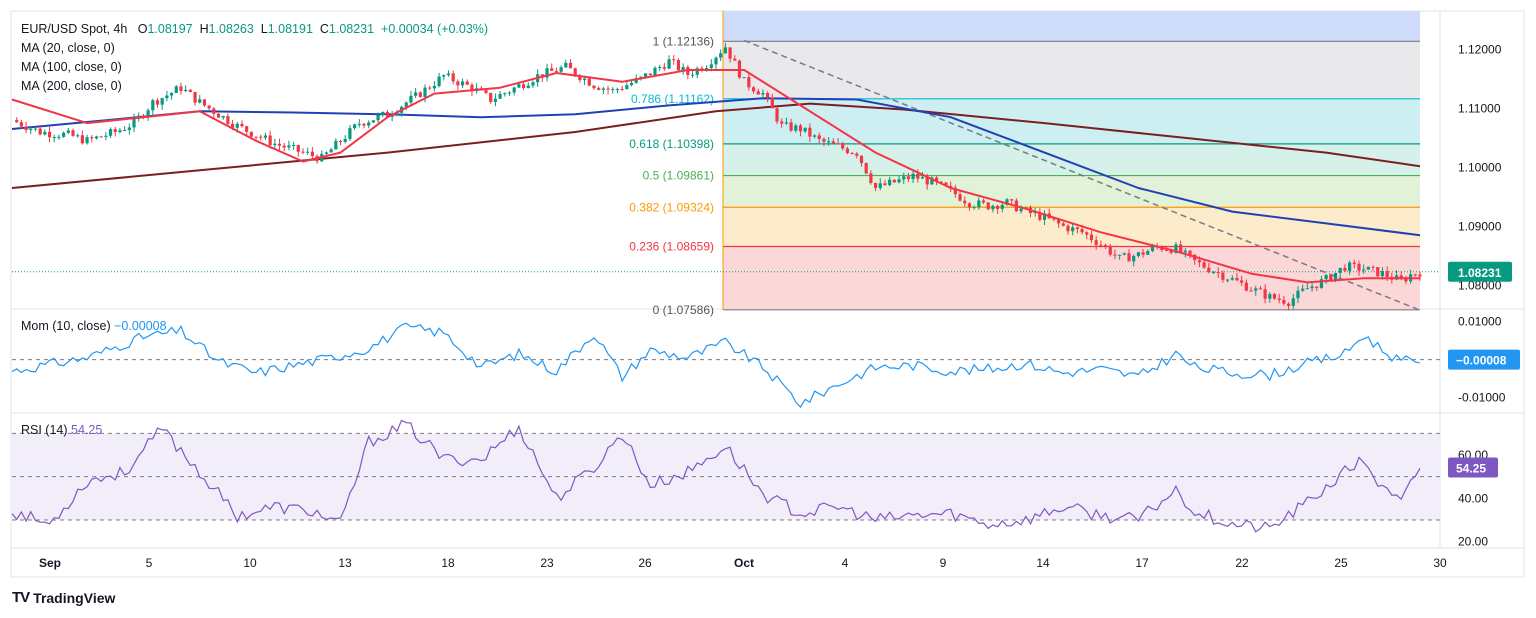 The width and height of the screenshot is (1536, 618). Describe the element at coordinates (74, 29) in the screenshot. I see `symbol-label: EUR/USD Spot, 4h` at that location.